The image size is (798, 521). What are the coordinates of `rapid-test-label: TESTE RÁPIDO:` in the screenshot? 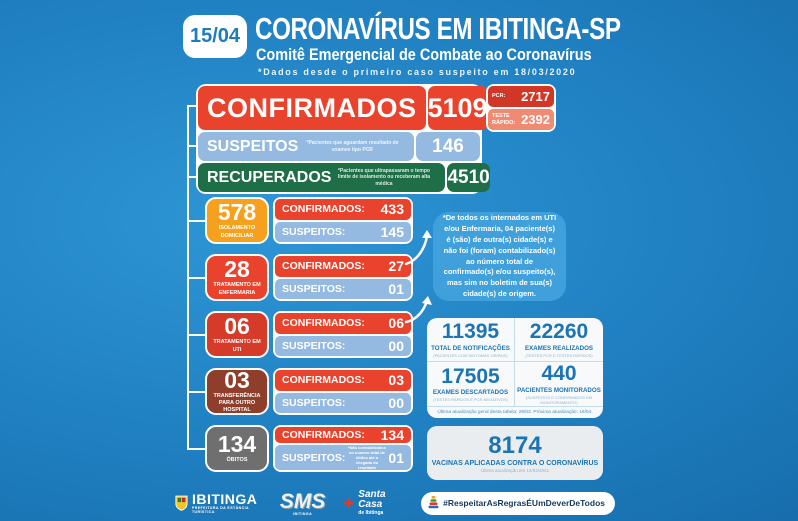 It's located at (504, 119).